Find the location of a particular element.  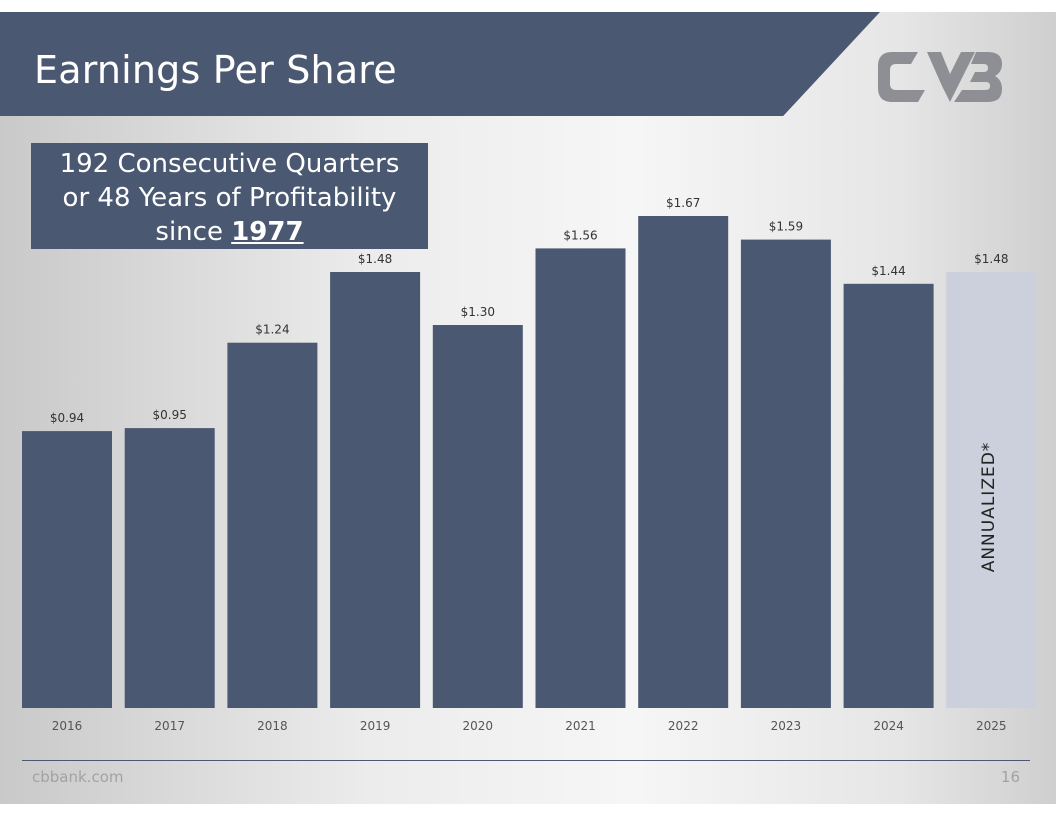

data-label-2017: $0.95 is located at coordinates (170, 415).